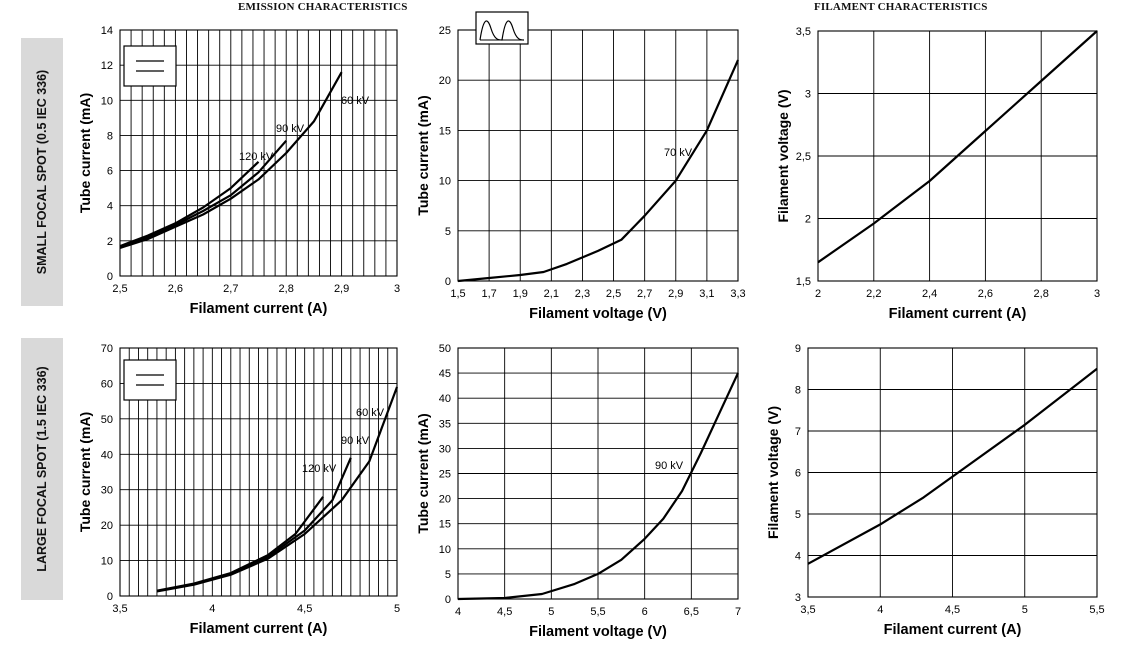 Image resolution: width=1132 pixels, height=646 pixels. I want to click on series-line-70-kv, so click(598, 171).